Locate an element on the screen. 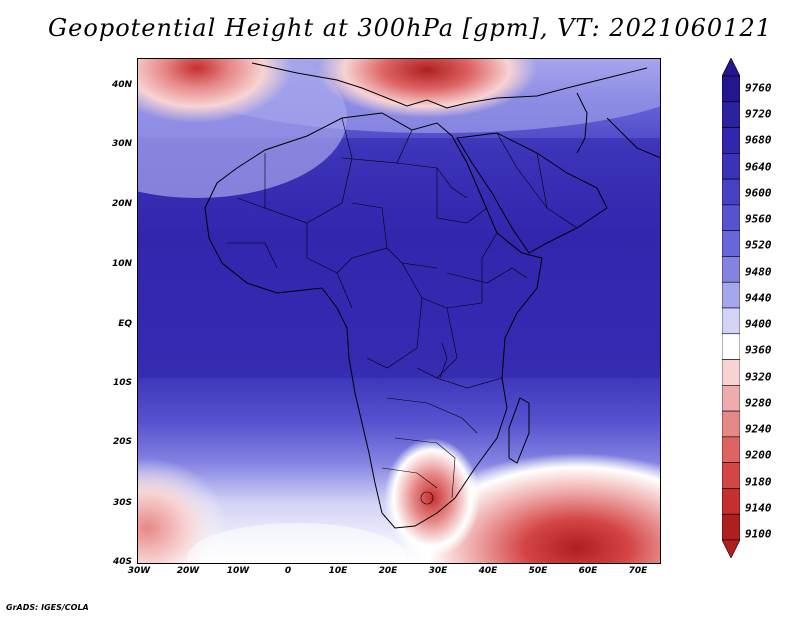 Image resolution: width=800 pixels, height=618 pixels. colorbar is located at coordinates (731, 308).